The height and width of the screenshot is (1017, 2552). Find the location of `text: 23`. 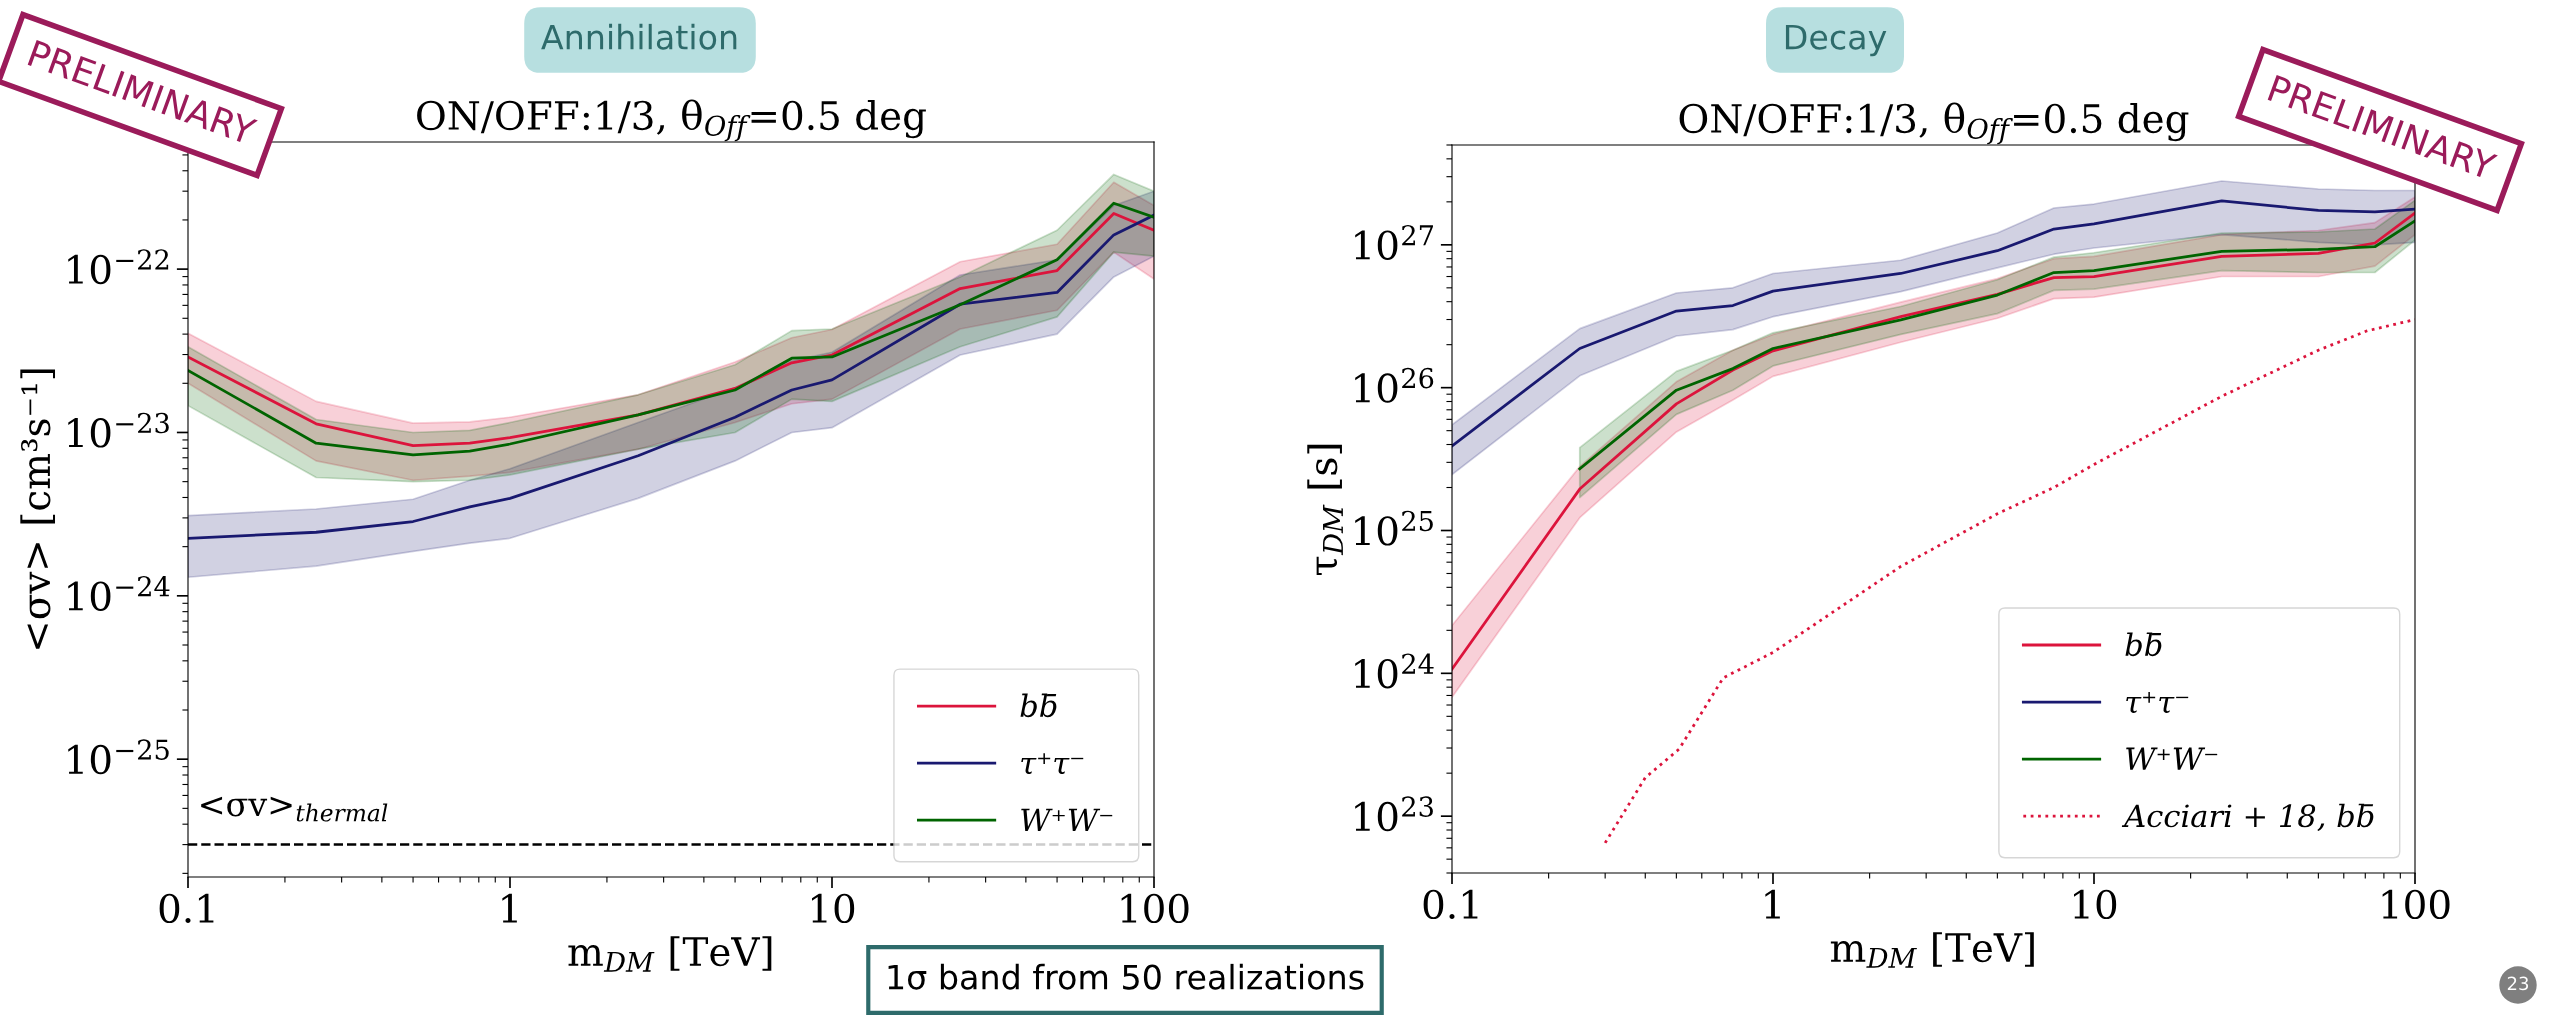

text: 23 is located at coordinates (2518, 983).